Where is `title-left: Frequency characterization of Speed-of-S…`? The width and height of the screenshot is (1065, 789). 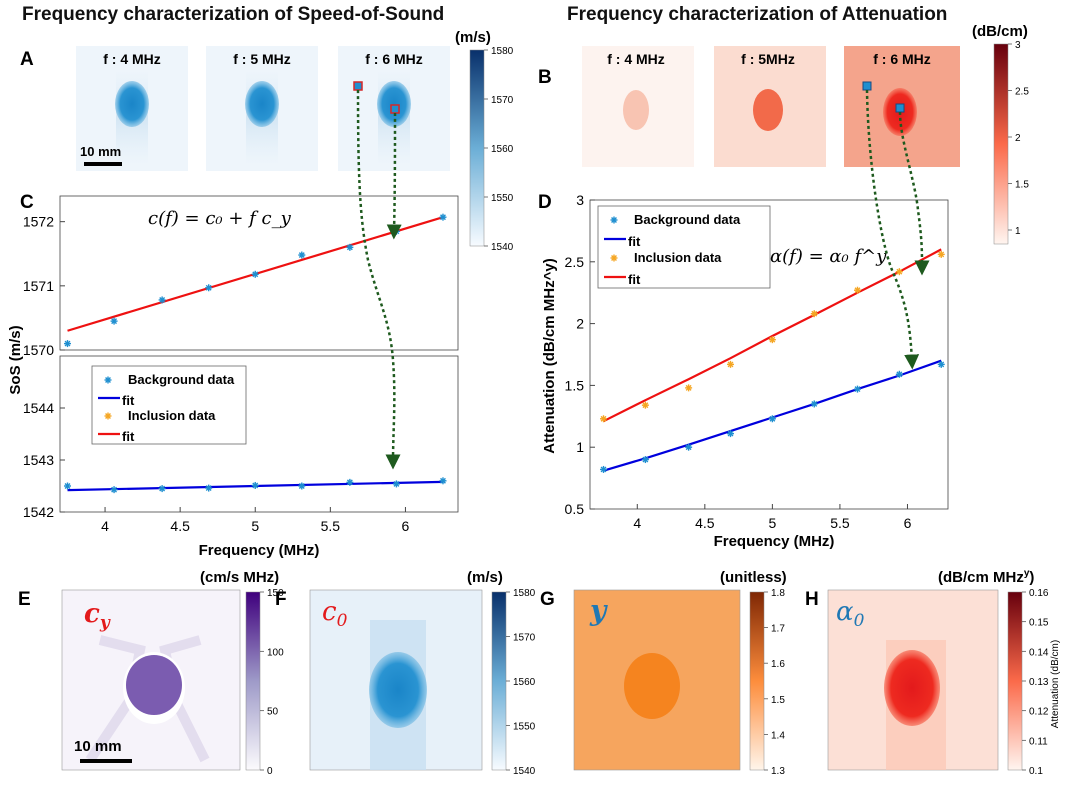
title-left: Frequency characterization of Speed-of-S… is located at coordinates (233, 14).